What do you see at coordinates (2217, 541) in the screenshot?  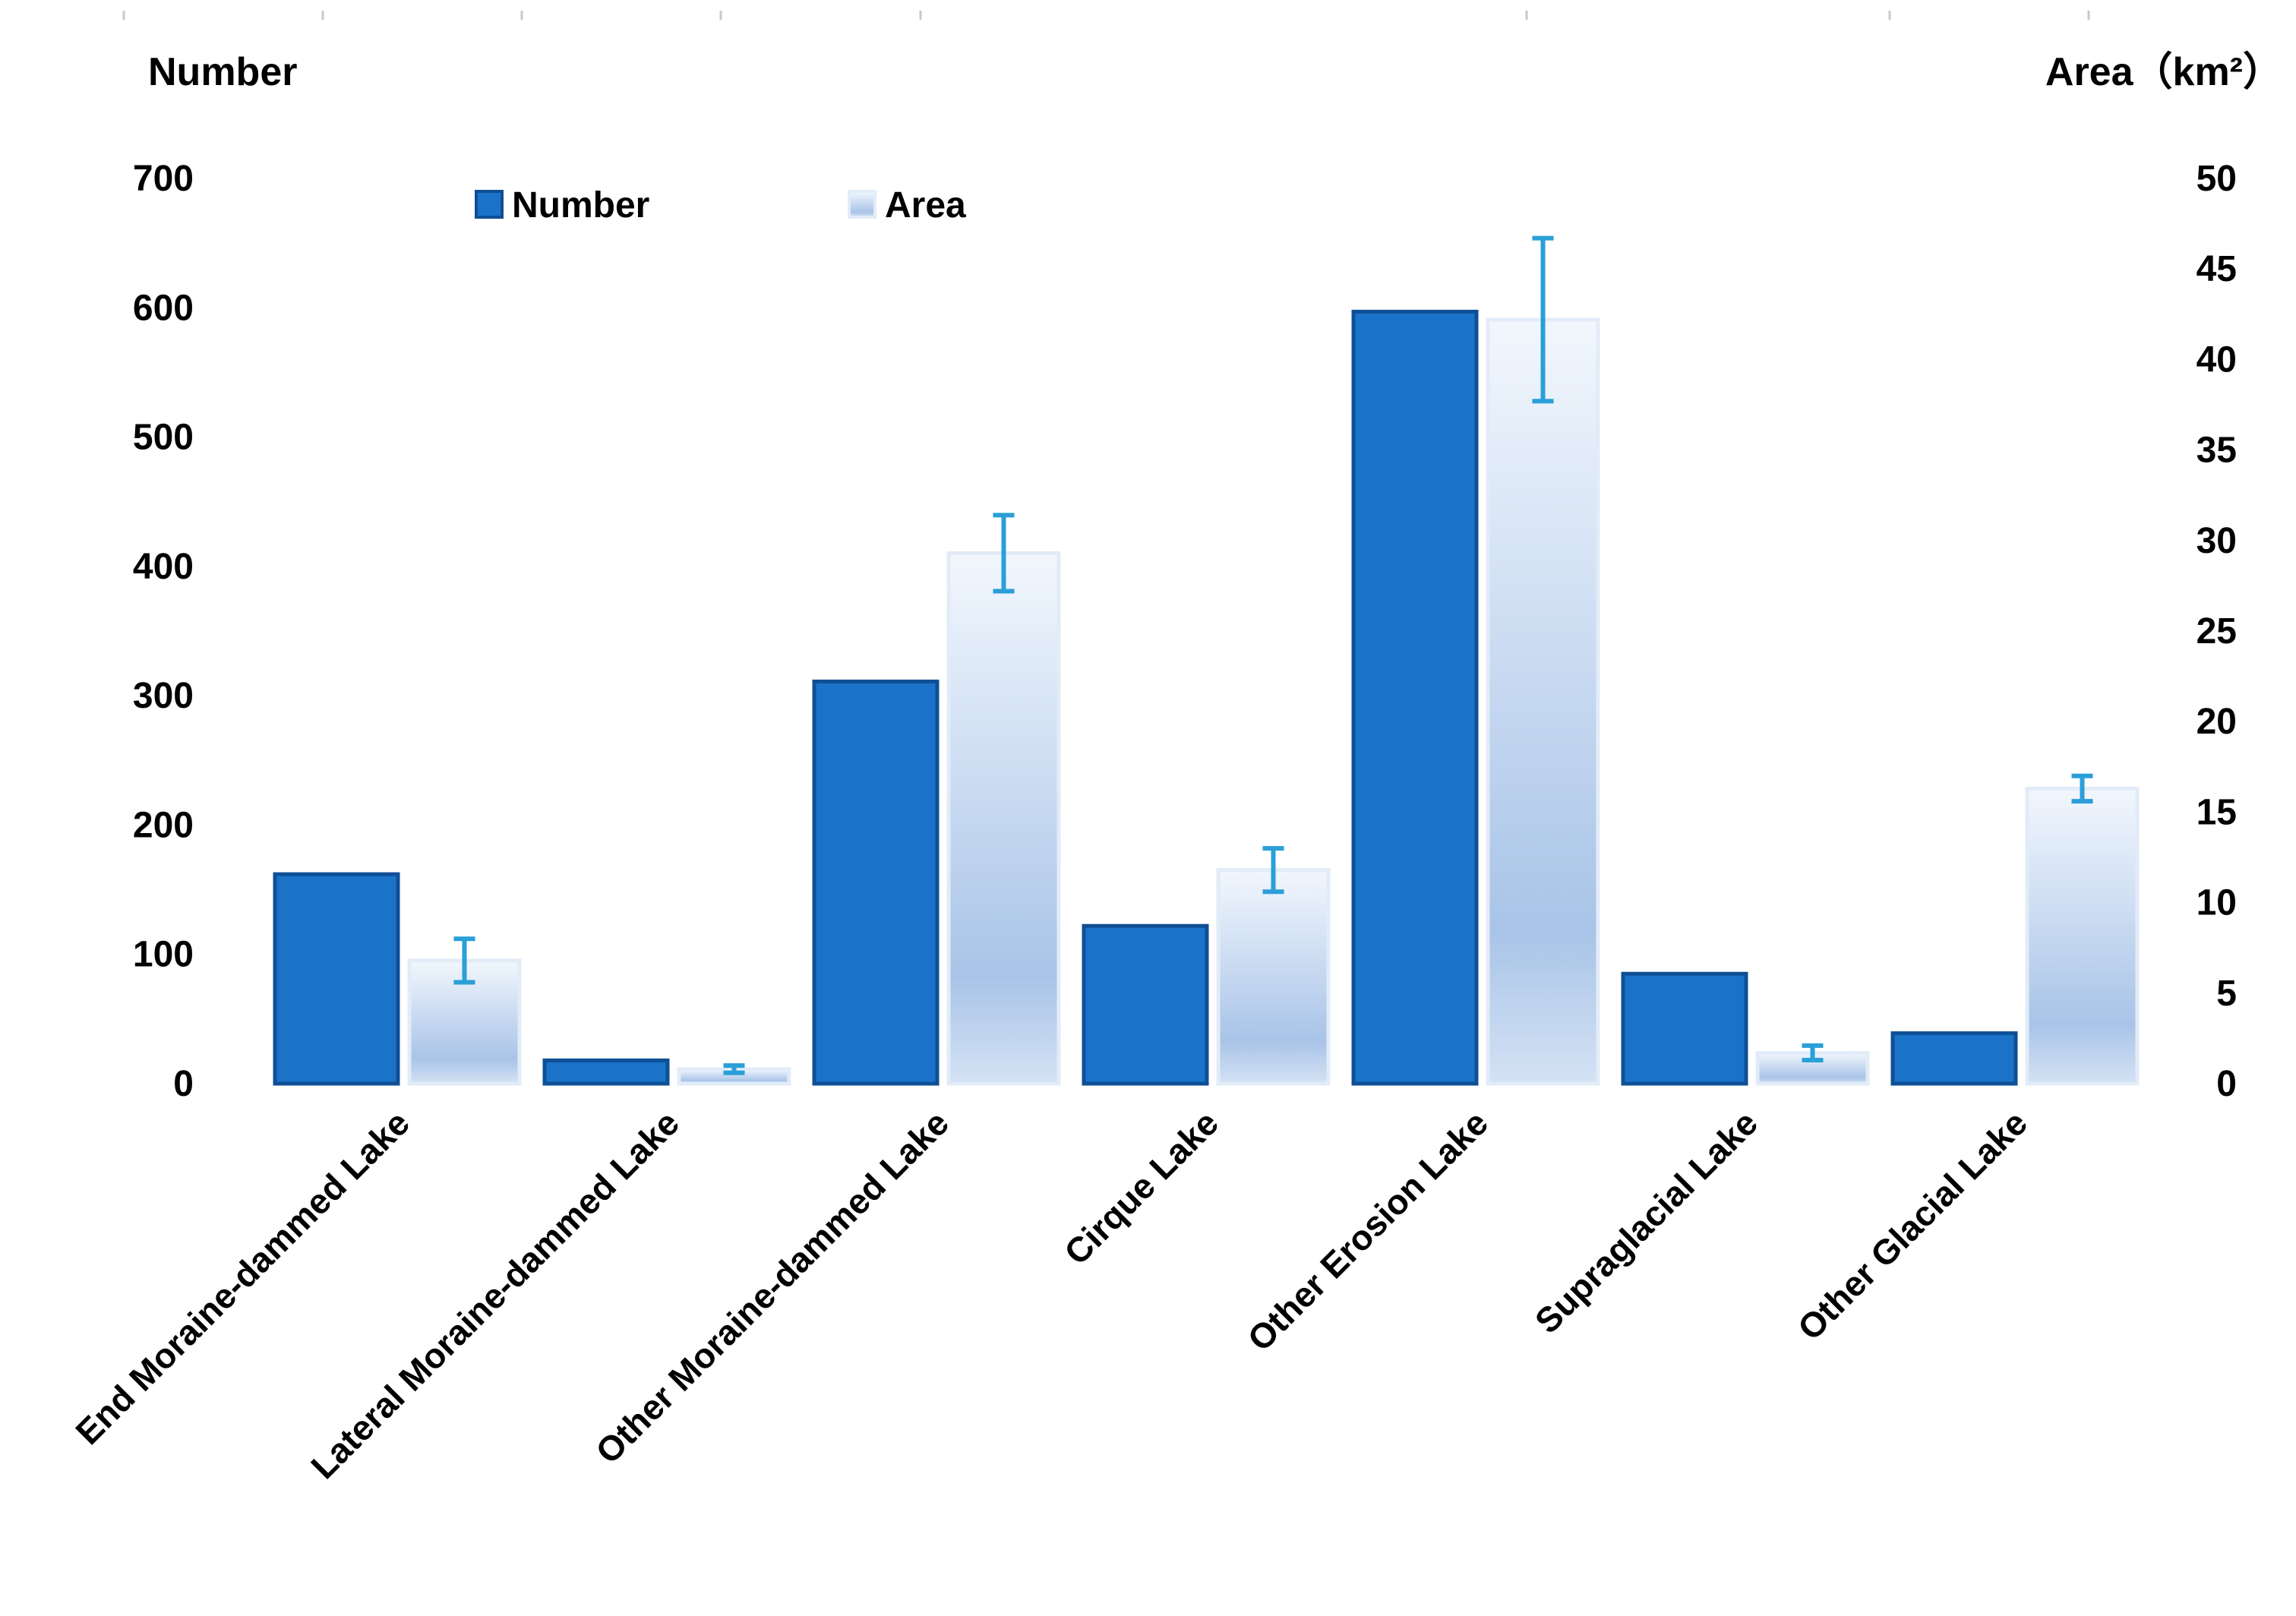 I see `right-tick-label: 30` at bounding box center [2217, 541].